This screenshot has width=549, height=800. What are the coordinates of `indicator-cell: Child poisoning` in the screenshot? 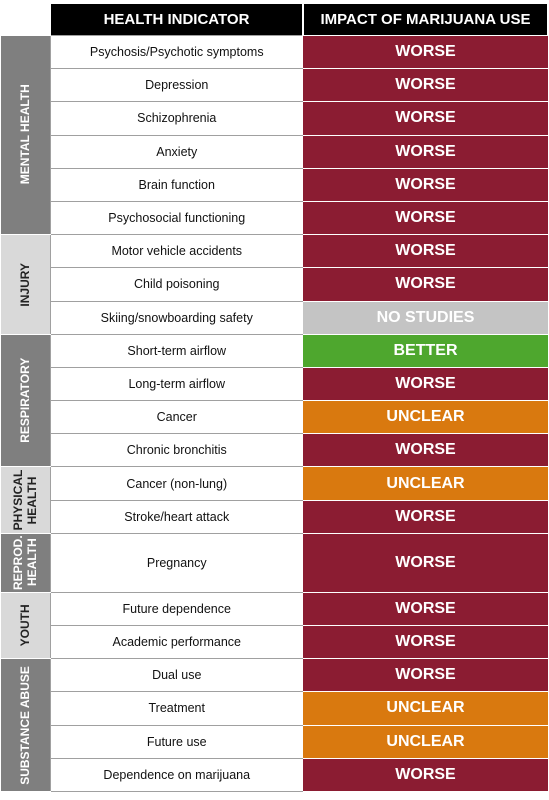 It's located at (176, 284).